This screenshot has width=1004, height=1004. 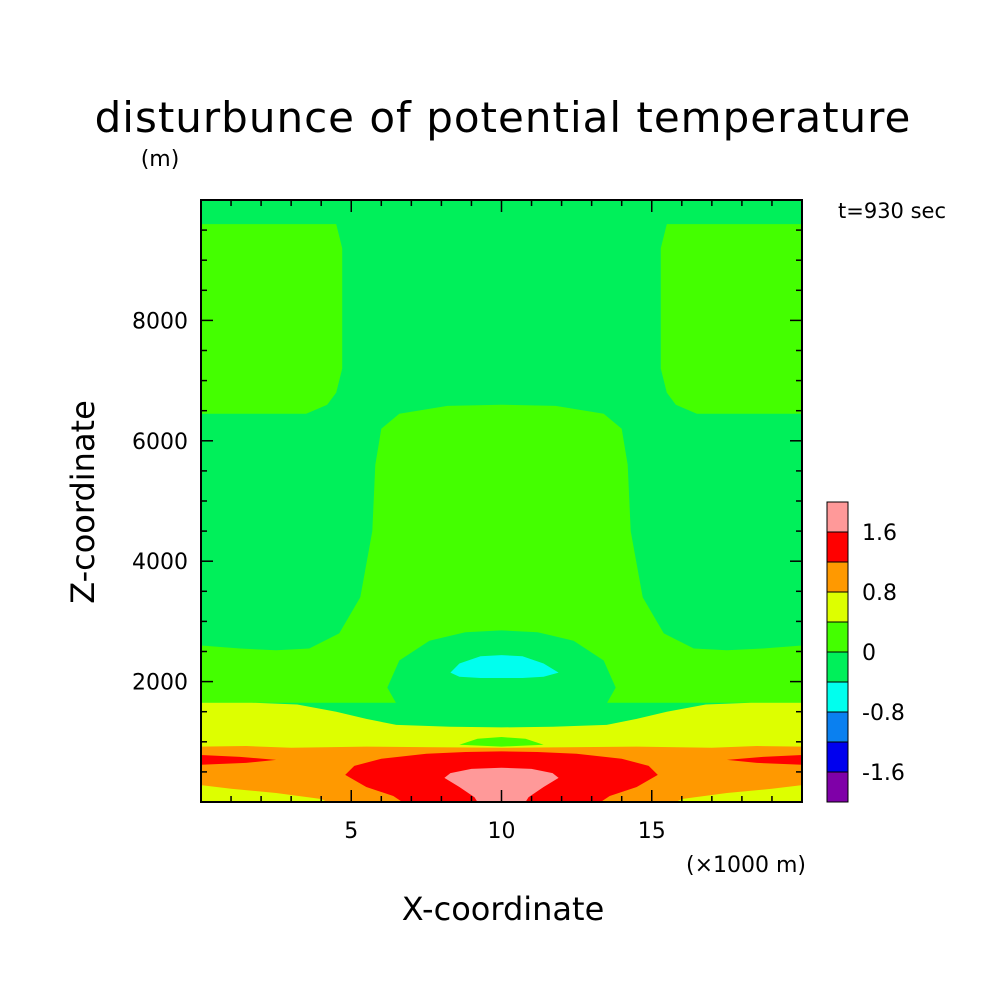 I want to click on x-tick-label: 5, so click(x=351, y=831).